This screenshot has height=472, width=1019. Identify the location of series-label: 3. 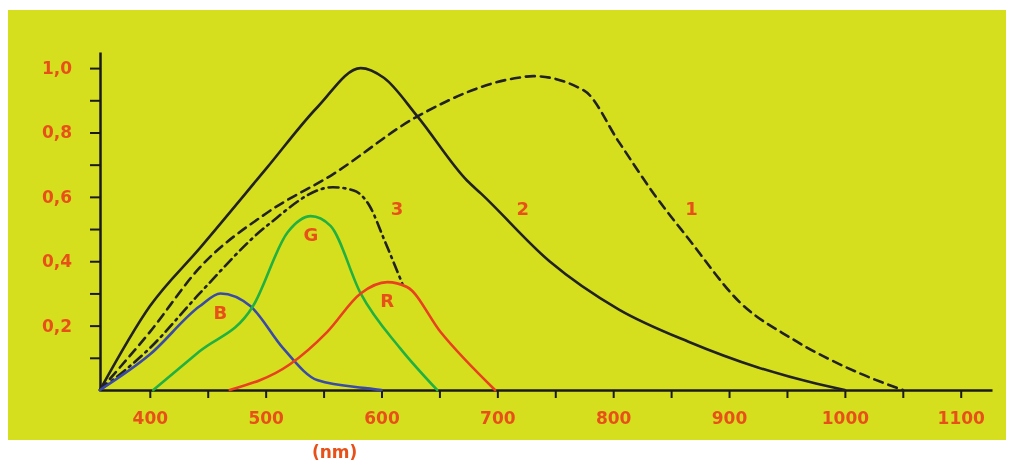
(397, 209).